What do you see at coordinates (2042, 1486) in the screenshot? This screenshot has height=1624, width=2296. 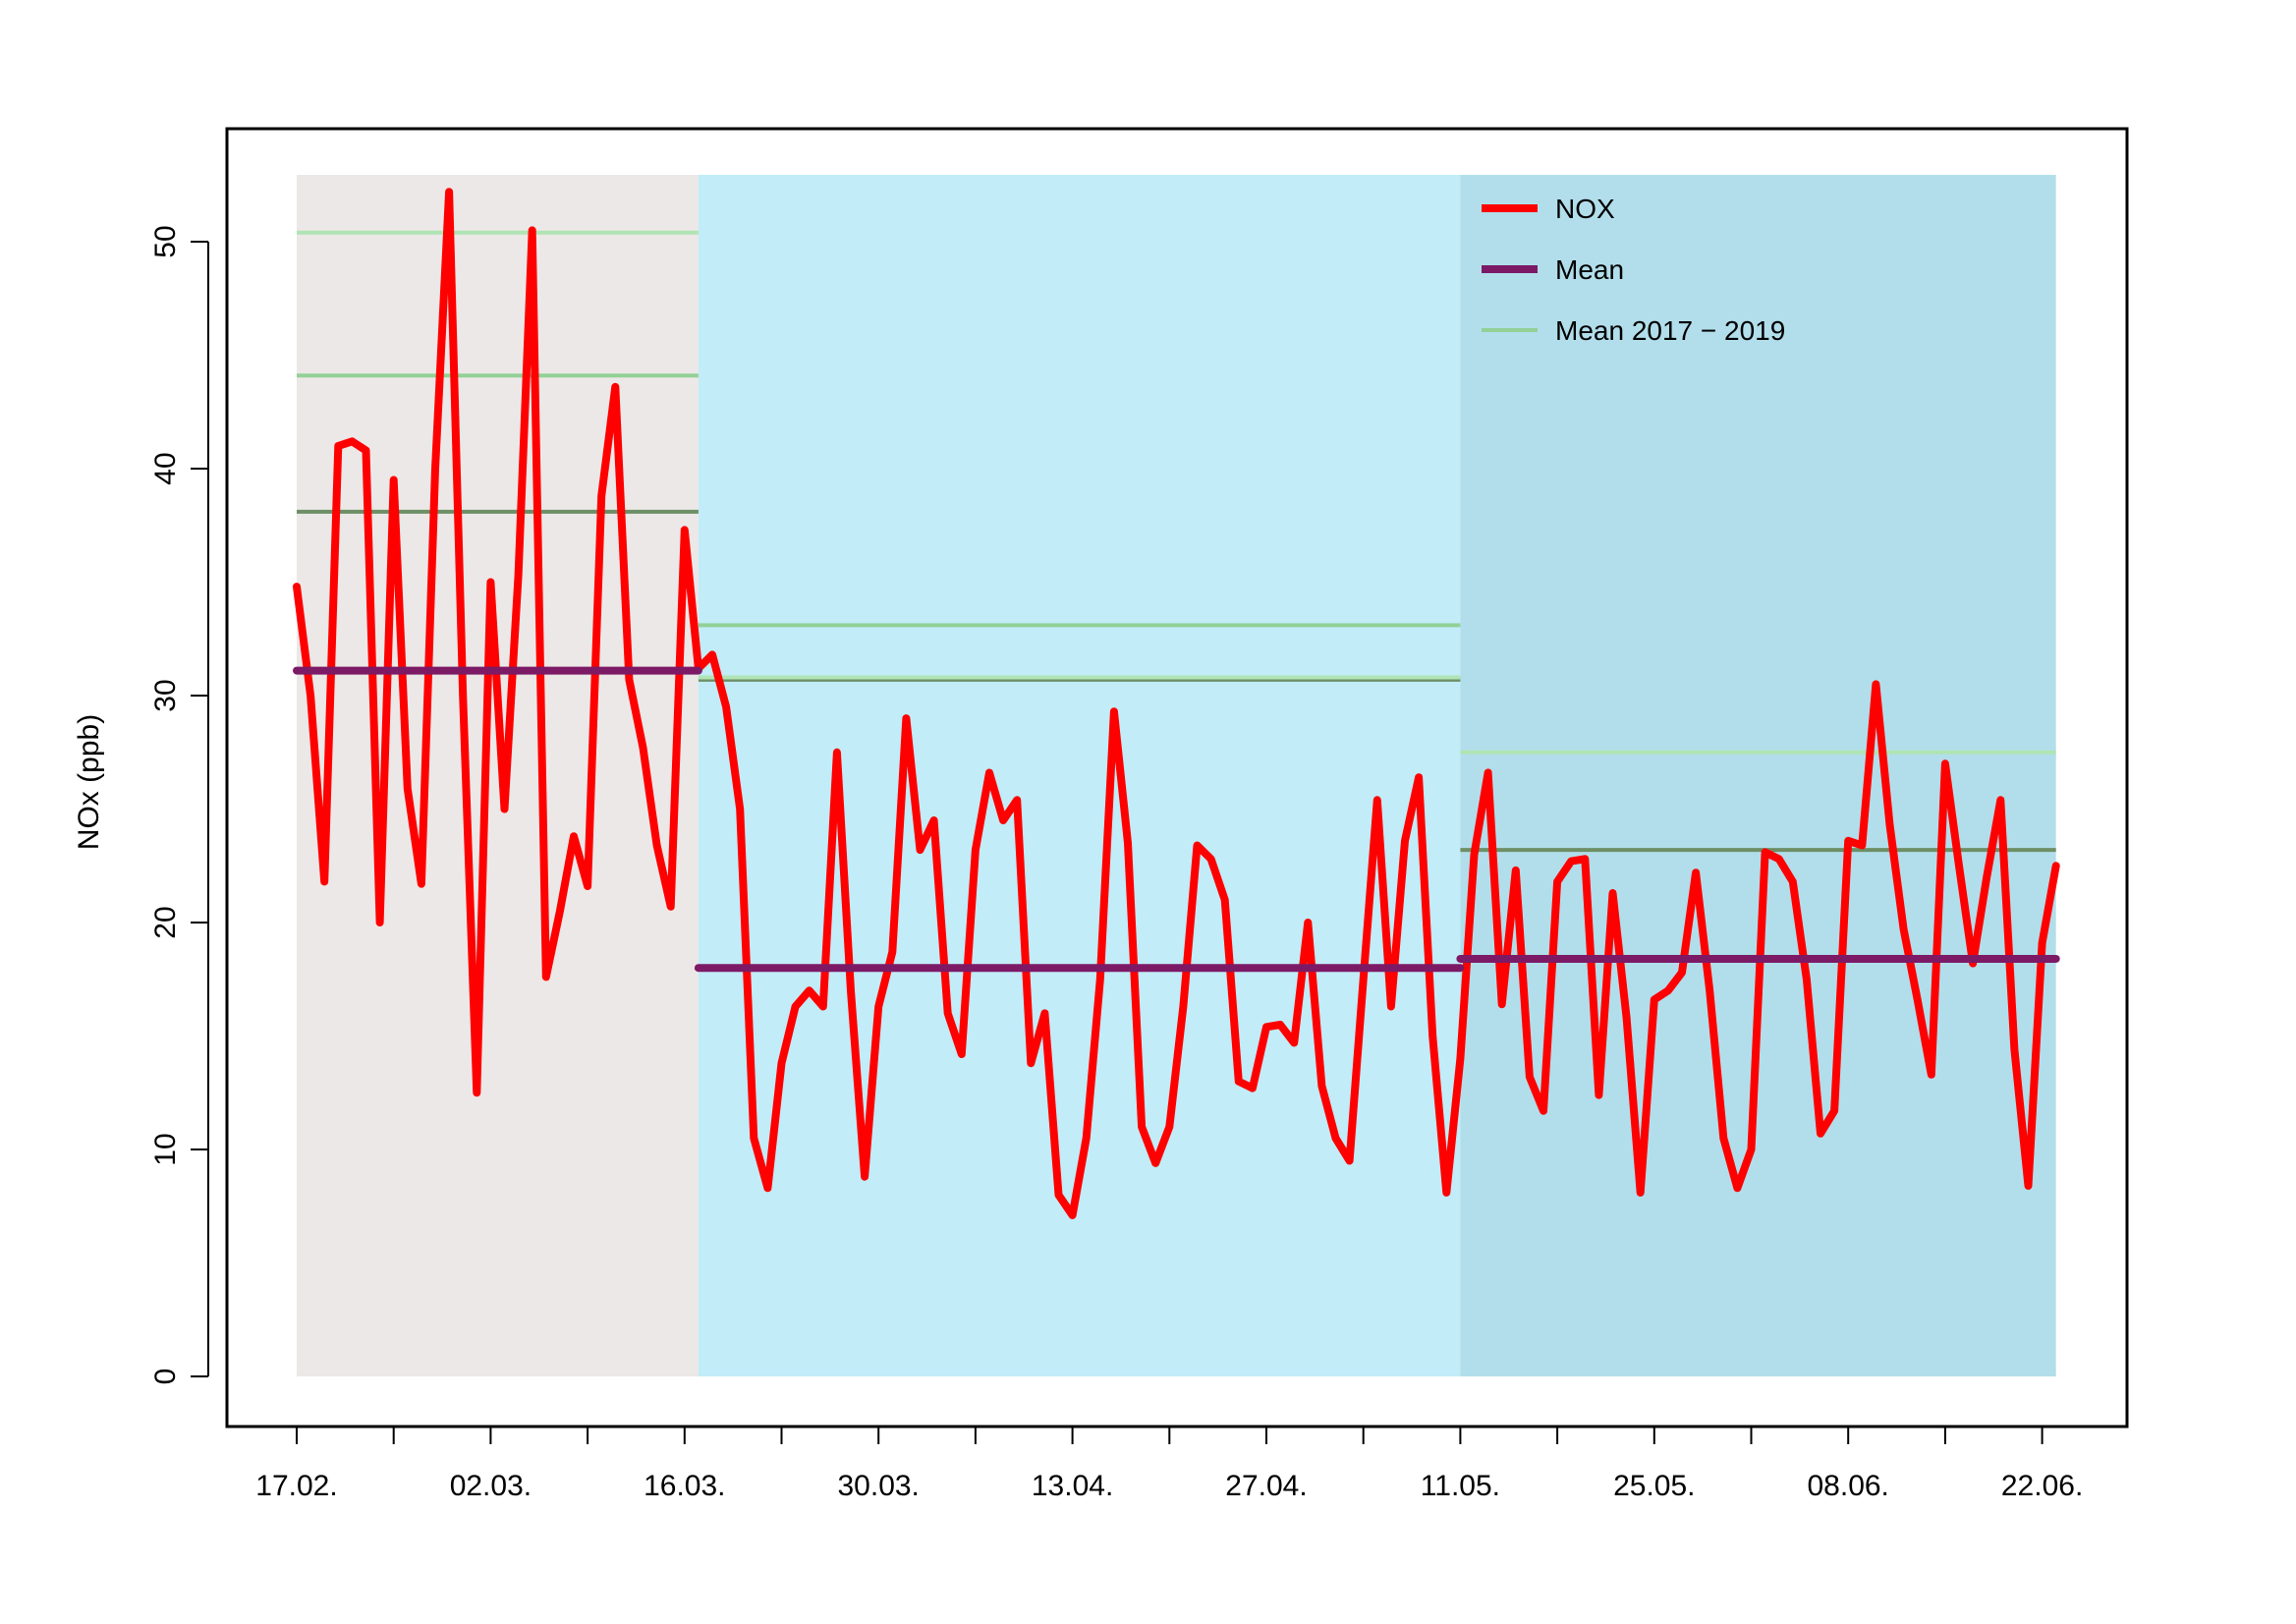 I see `x-tick-label: 22.06.` at bounding box center [2042, 1486].